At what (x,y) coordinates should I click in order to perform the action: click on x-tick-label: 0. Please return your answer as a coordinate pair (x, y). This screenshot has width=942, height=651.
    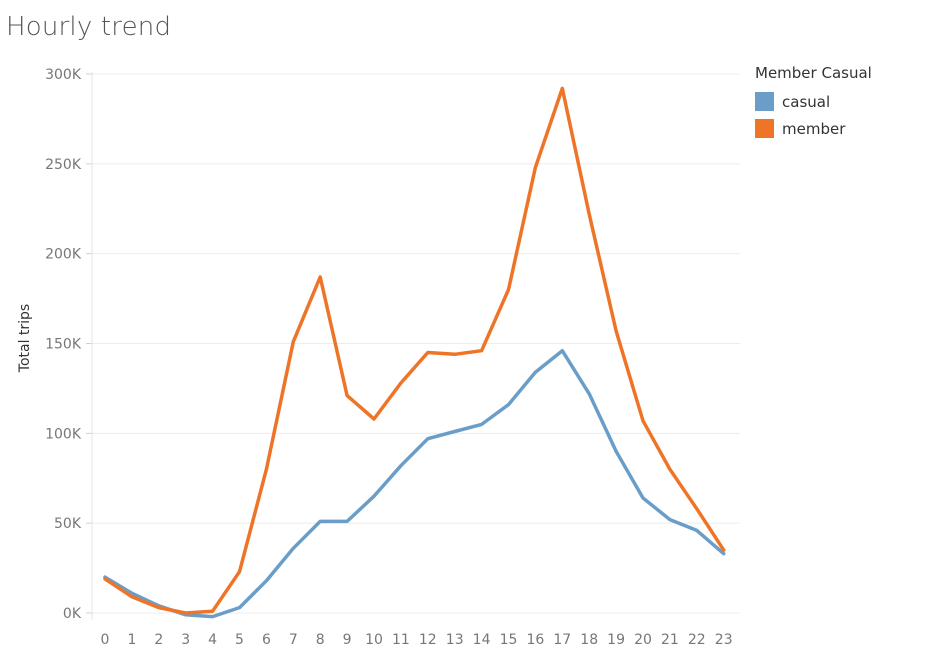
    Looking at the image, I should click on (105, 640).